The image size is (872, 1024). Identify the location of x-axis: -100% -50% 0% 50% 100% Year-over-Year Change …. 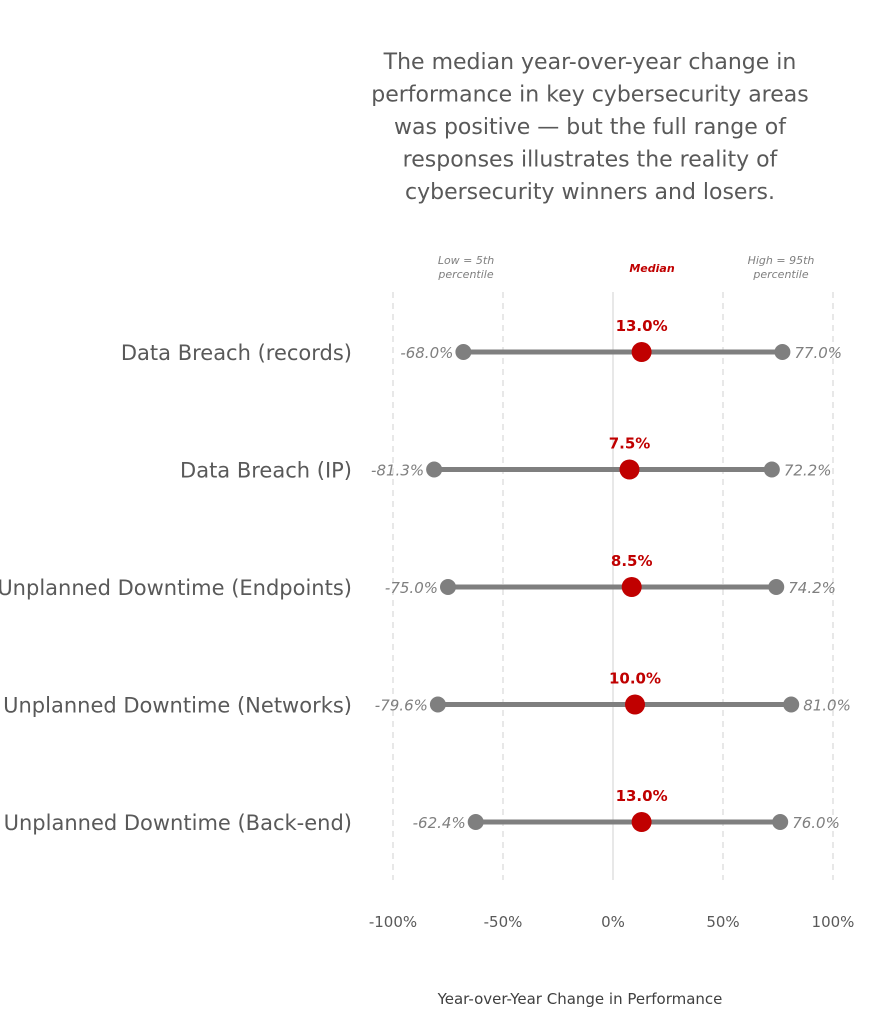
(612, 960).